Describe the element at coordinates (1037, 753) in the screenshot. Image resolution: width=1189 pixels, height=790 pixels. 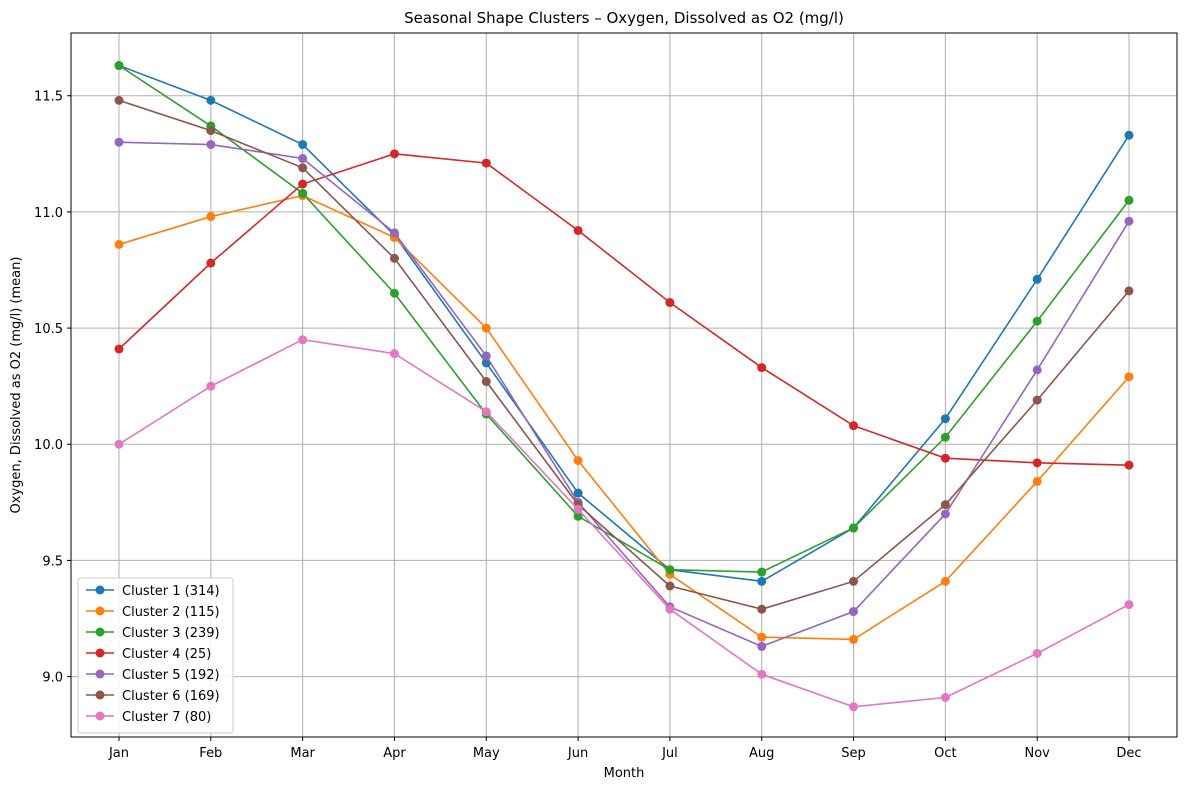
I see `x-tick-label: Nov` at that location.